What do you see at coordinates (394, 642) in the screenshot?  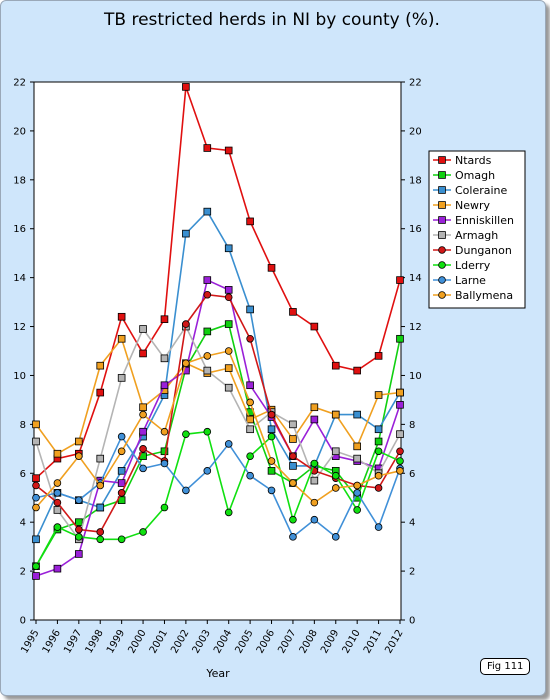 I see `x-tick-label: 2012` at bounding box center [394, 642].